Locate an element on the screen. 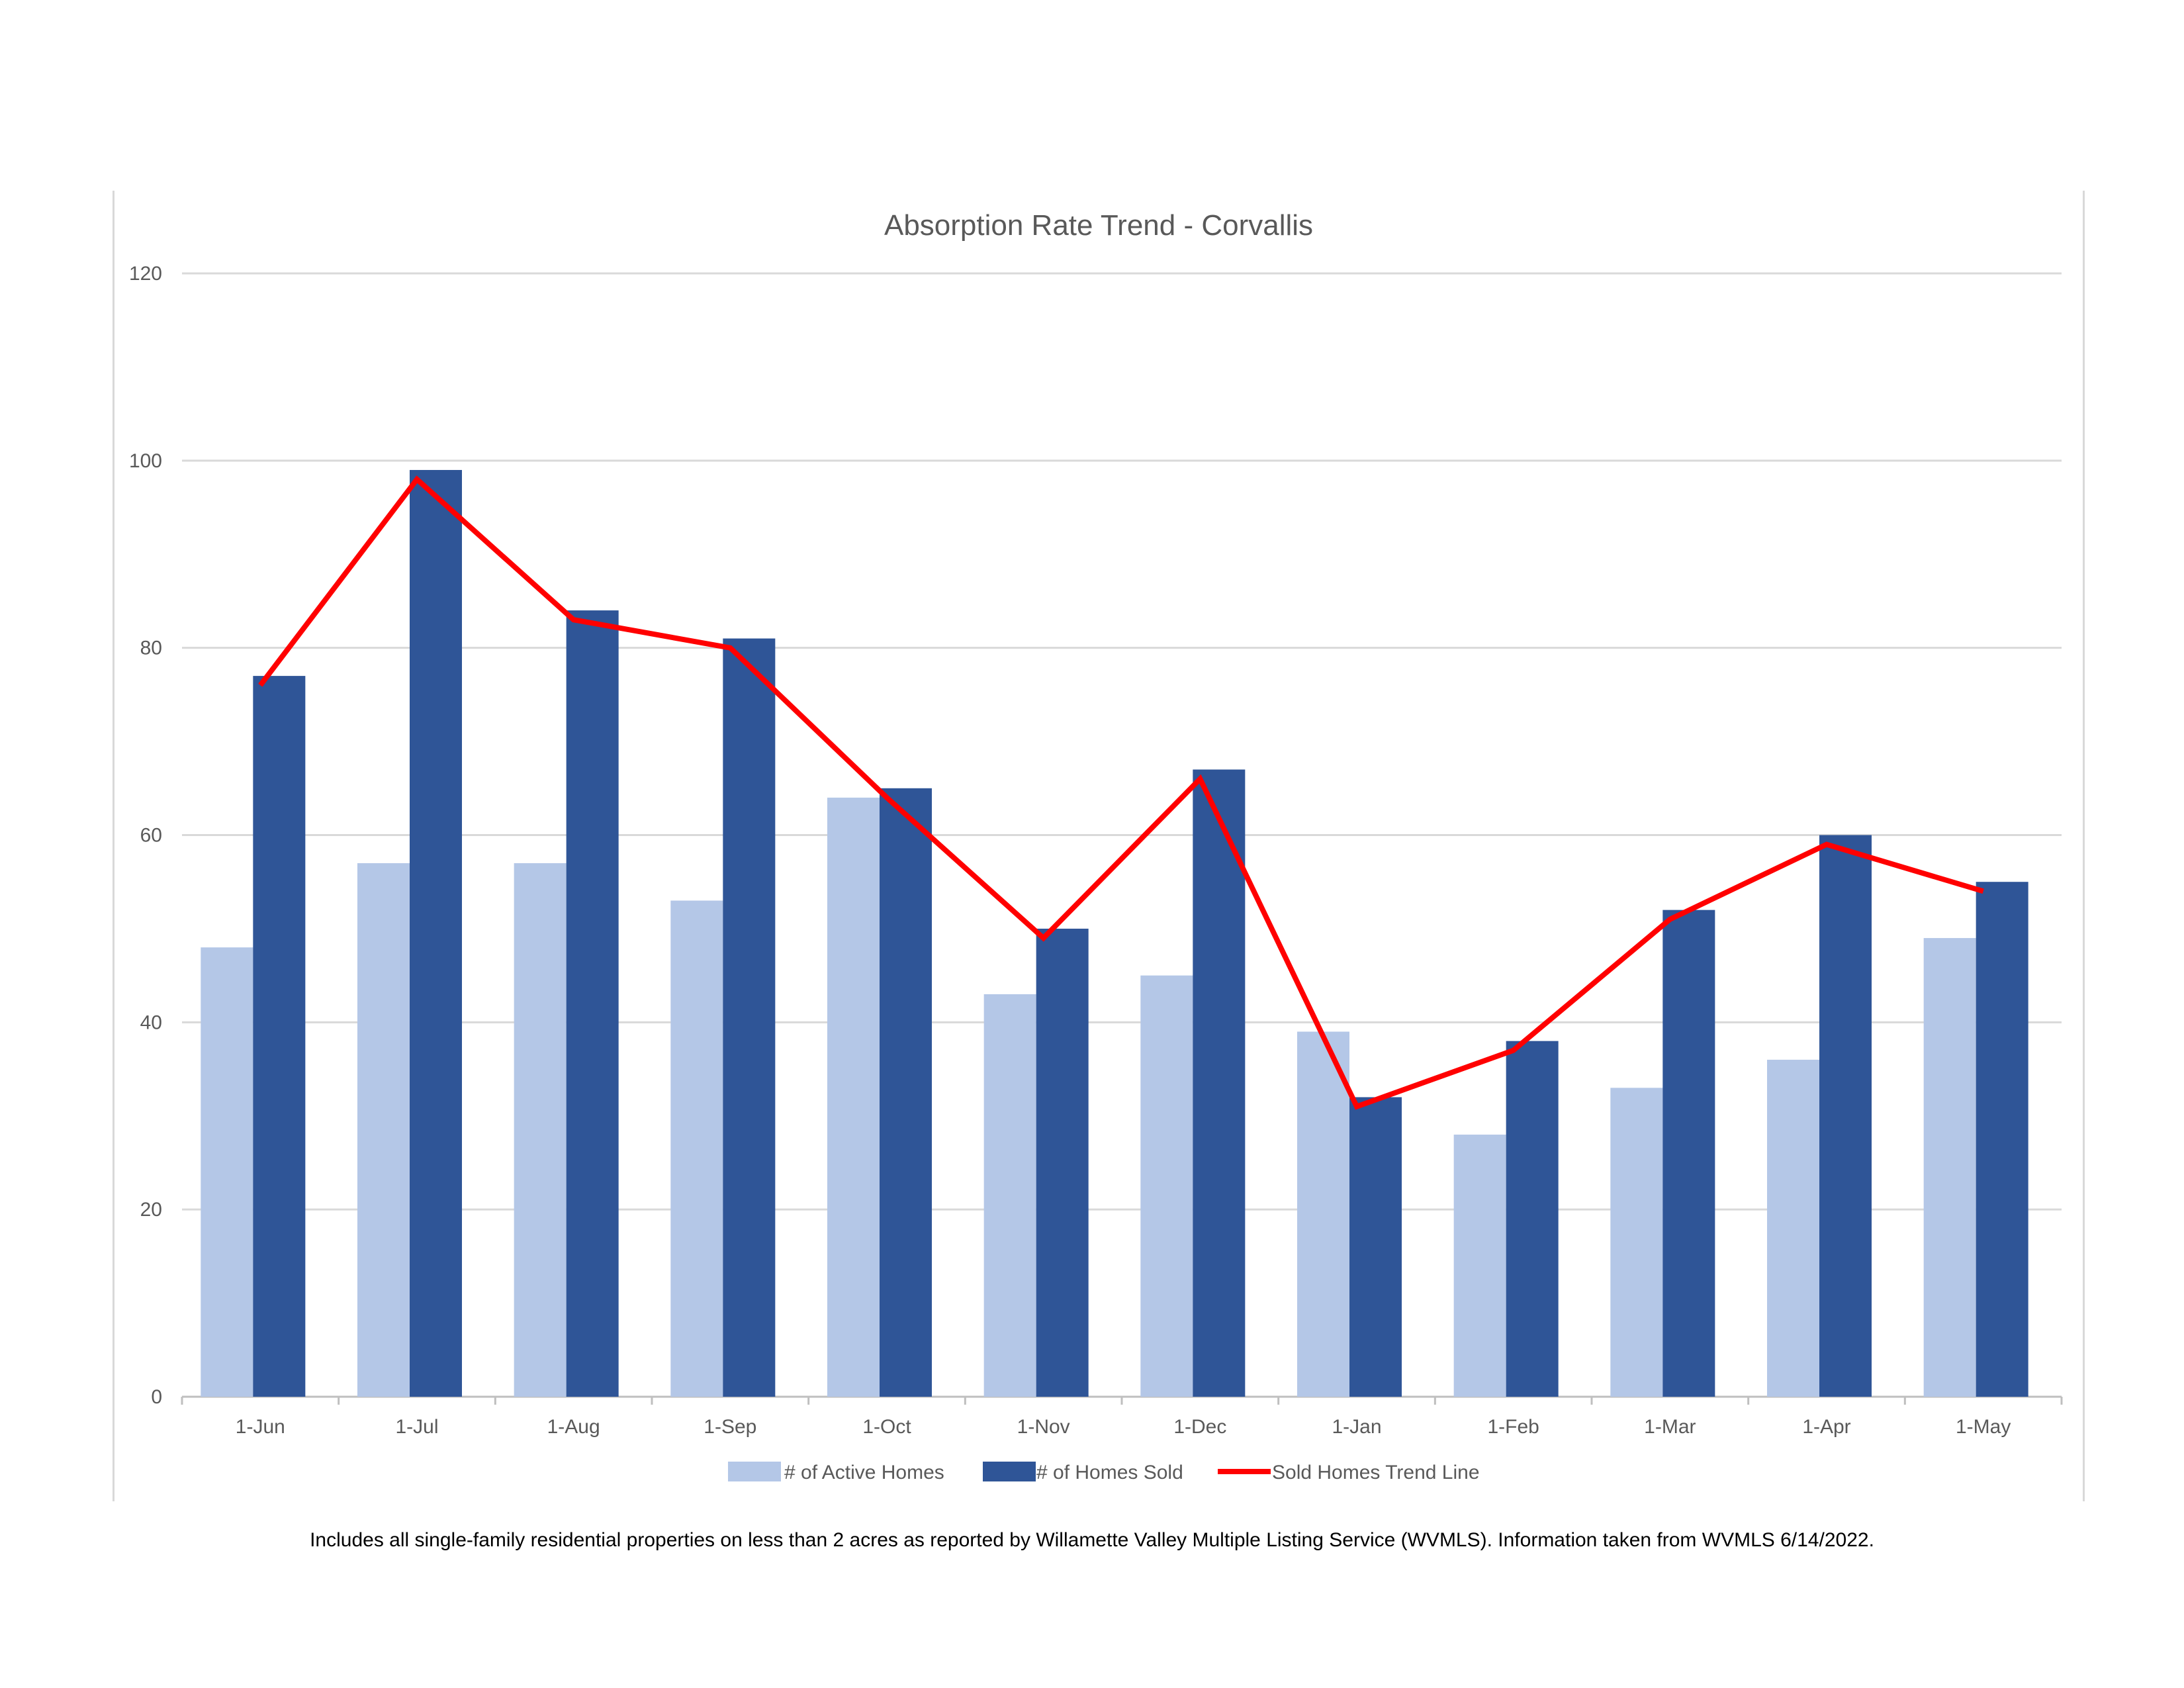 Image resolution: width=2184 pixels, height=1688 pixels. y-axis-ticks: 0 20 40 60 80 100 120 is located at coordinates (145, 835).